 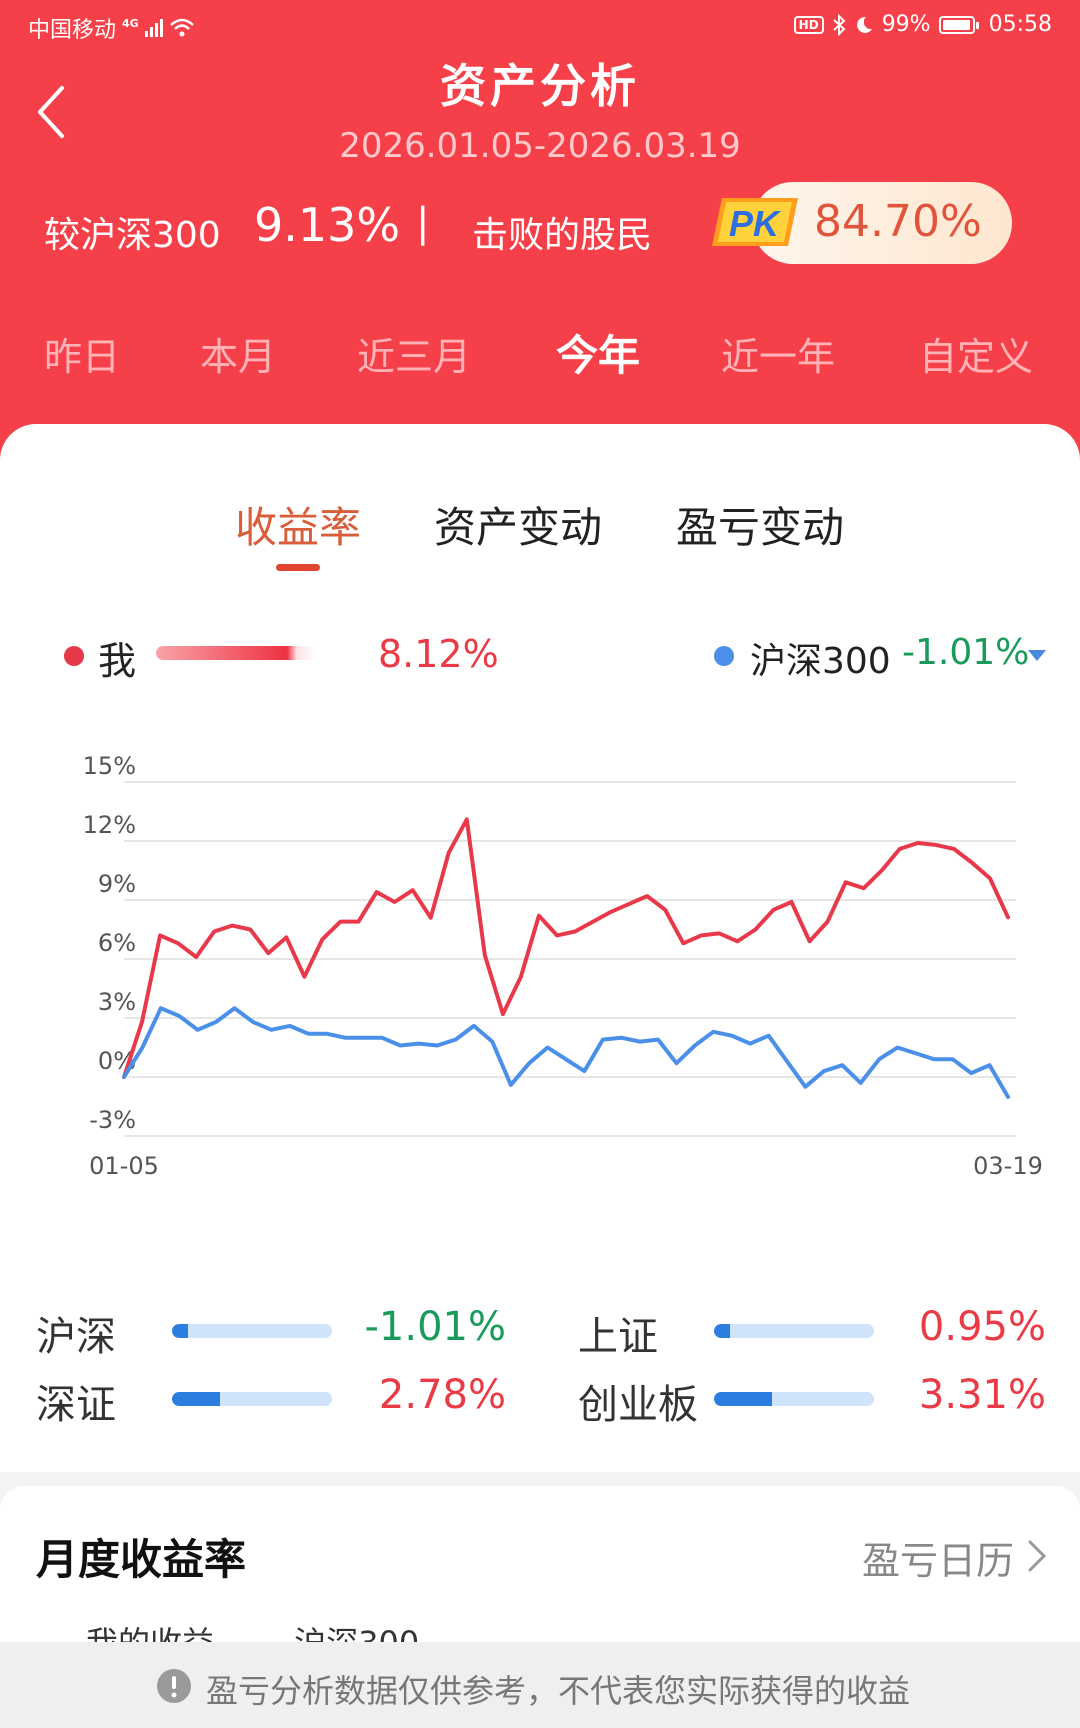 I want to click on index-item-shangzheng: 上证 0.95%, so click(x=812, y=1332).